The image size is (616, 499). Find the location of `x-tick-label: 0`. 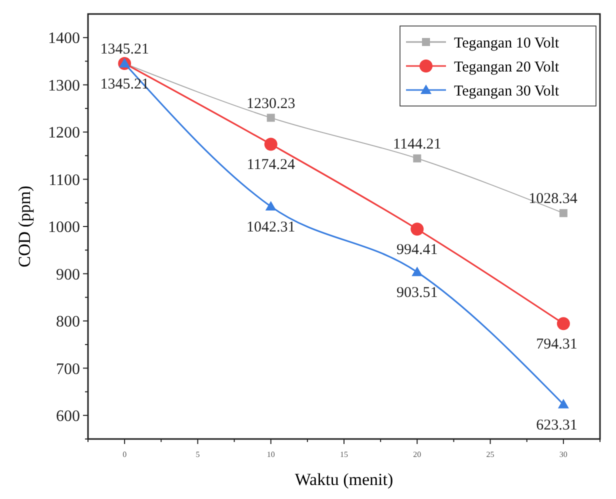

x-tick-label: 0 is located at coordinates (124, 454).